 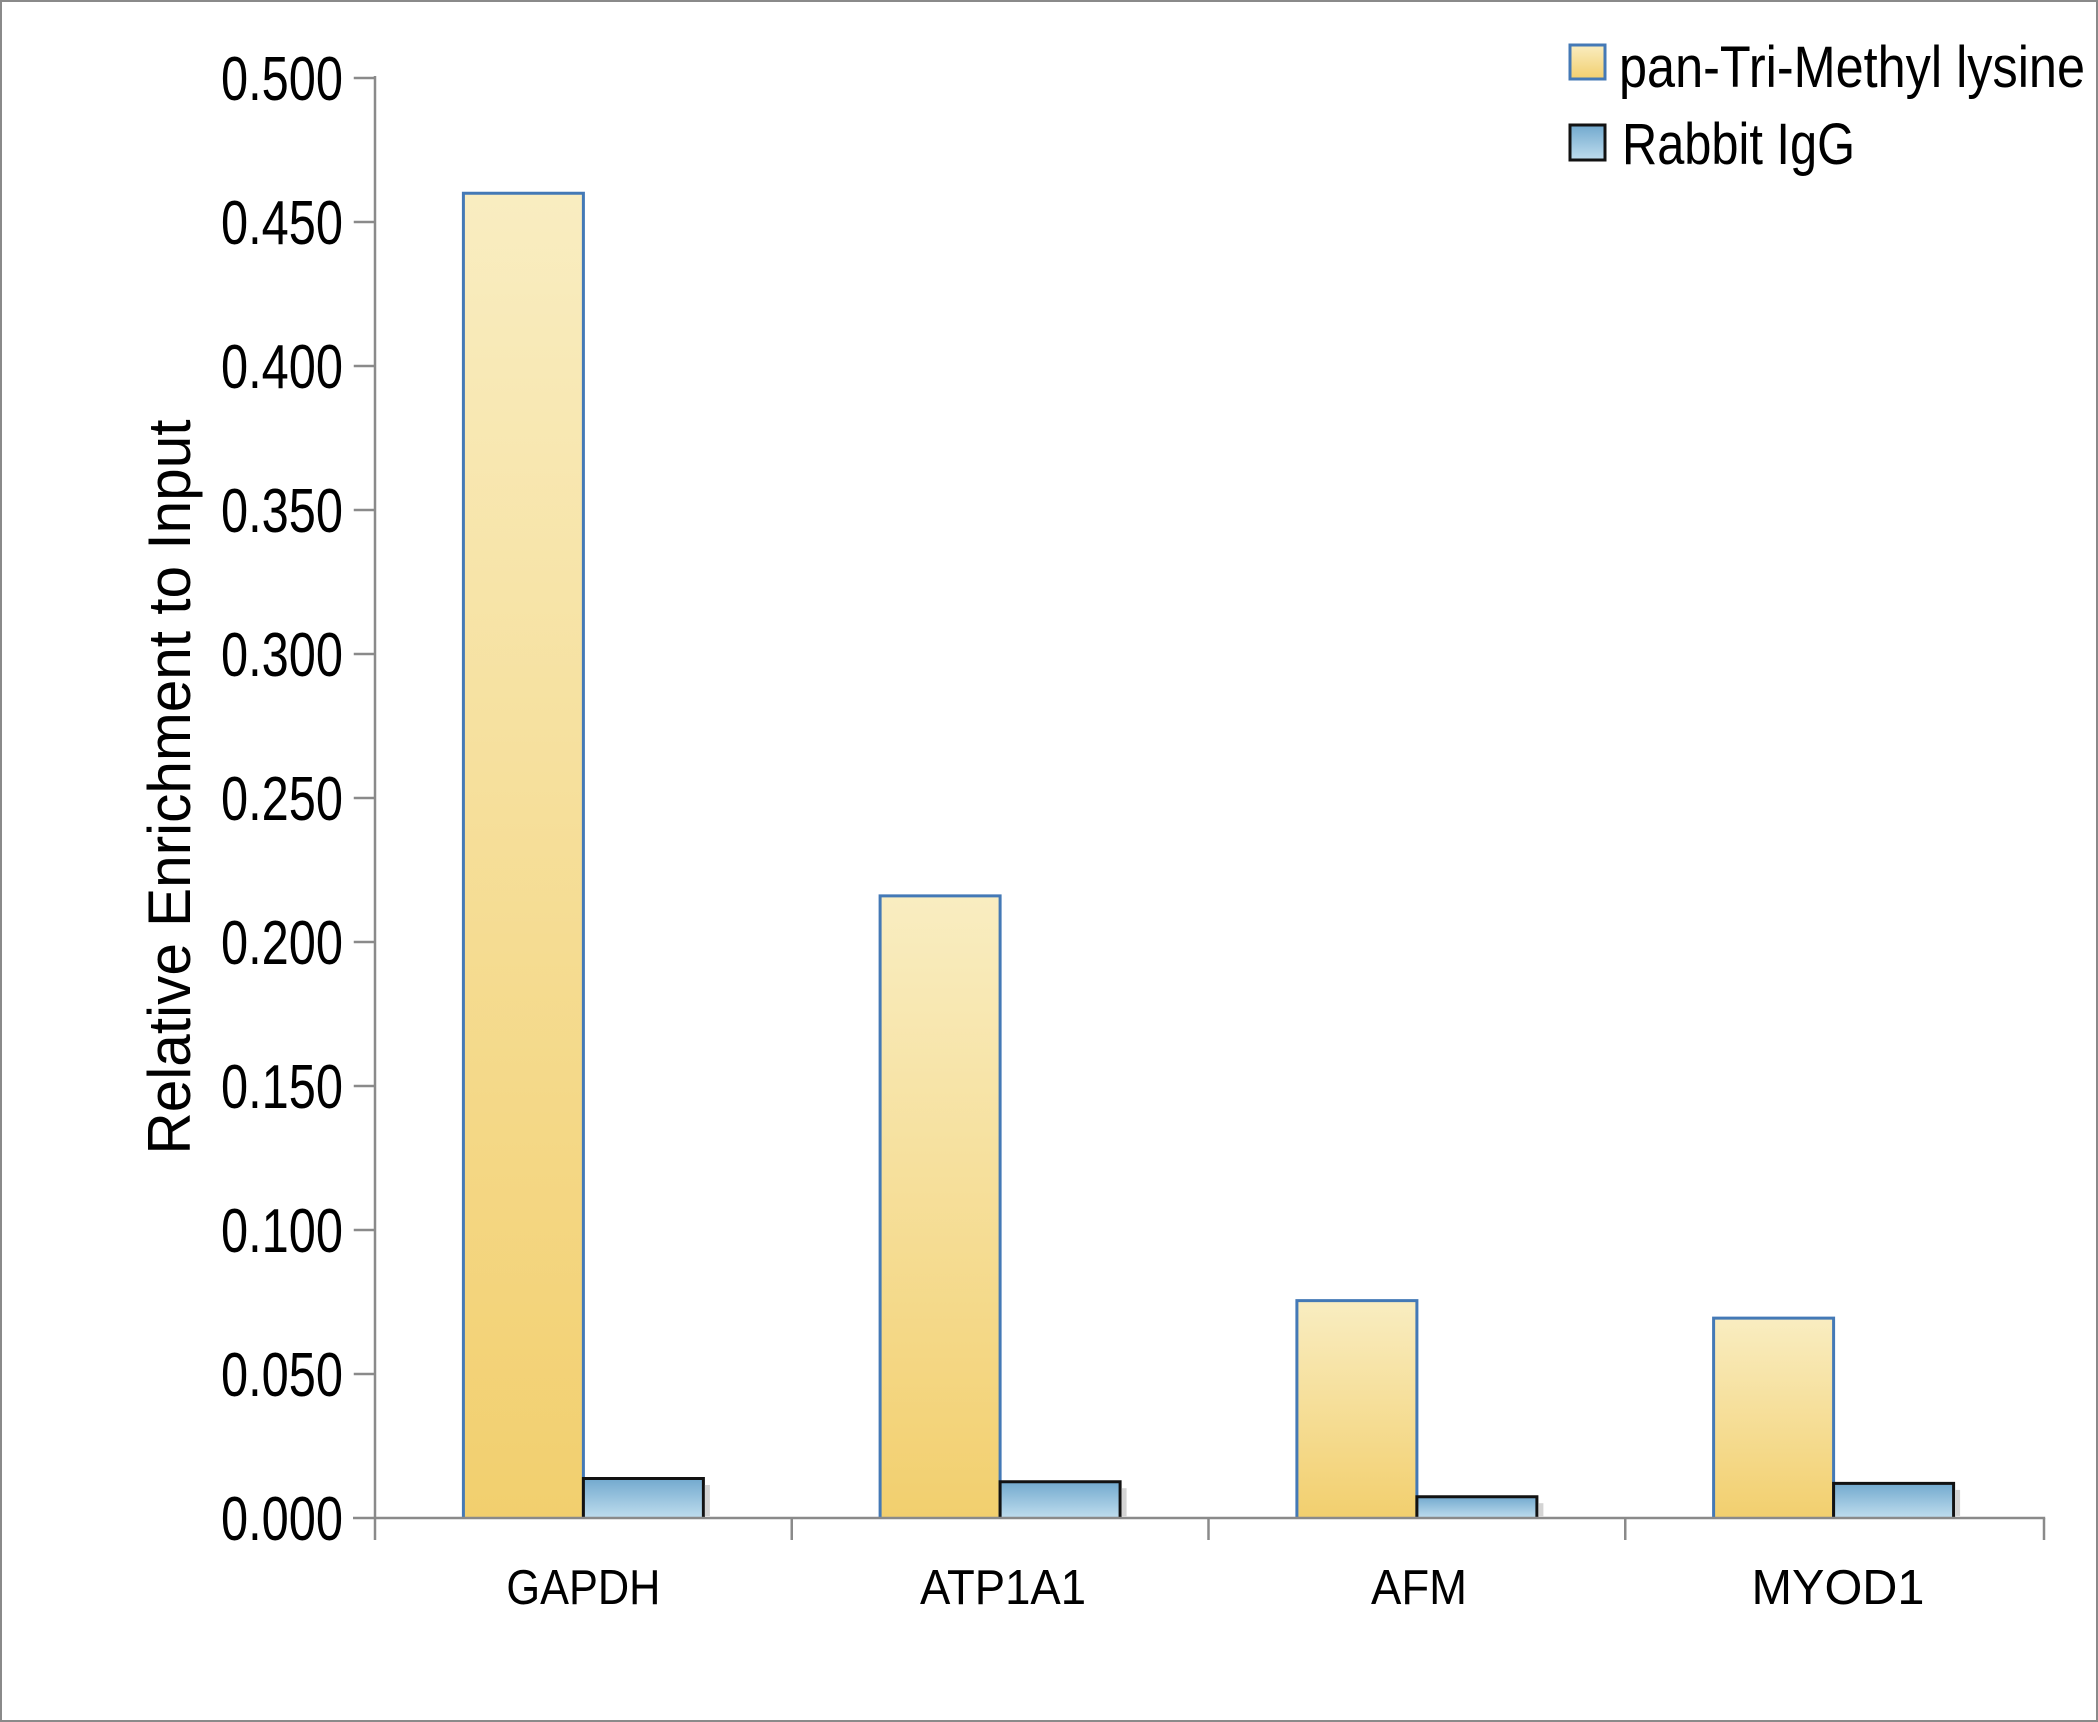 I want to click on svg-text: 0.000, so click(x=282, y=1519).